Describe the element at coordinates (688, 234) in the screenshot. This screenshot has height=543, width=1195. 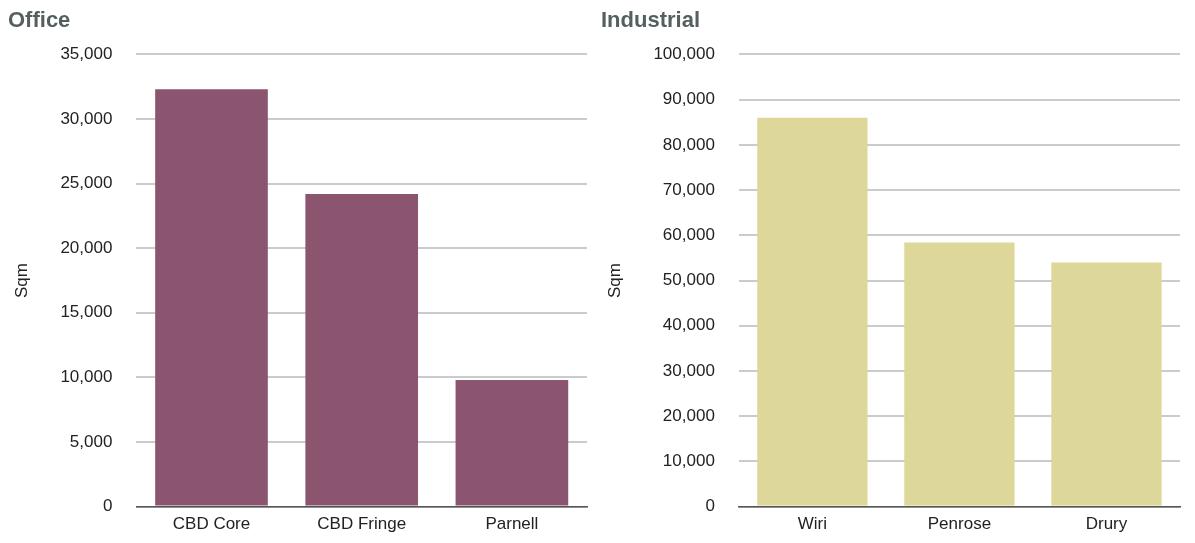
I see `y-tick-label: 60,000` at that location.